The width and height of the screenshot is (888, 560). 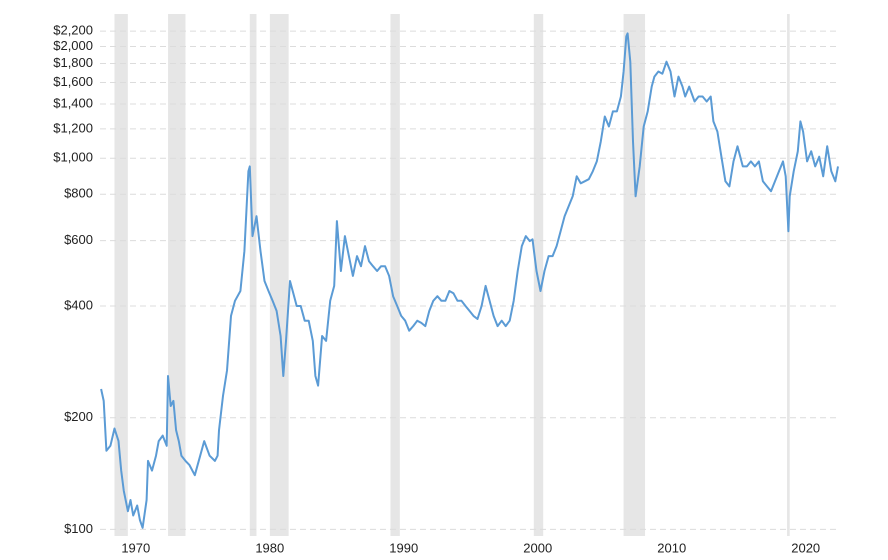 I want to click on y-tick-label: $1,200, so click(x=73, y=127).